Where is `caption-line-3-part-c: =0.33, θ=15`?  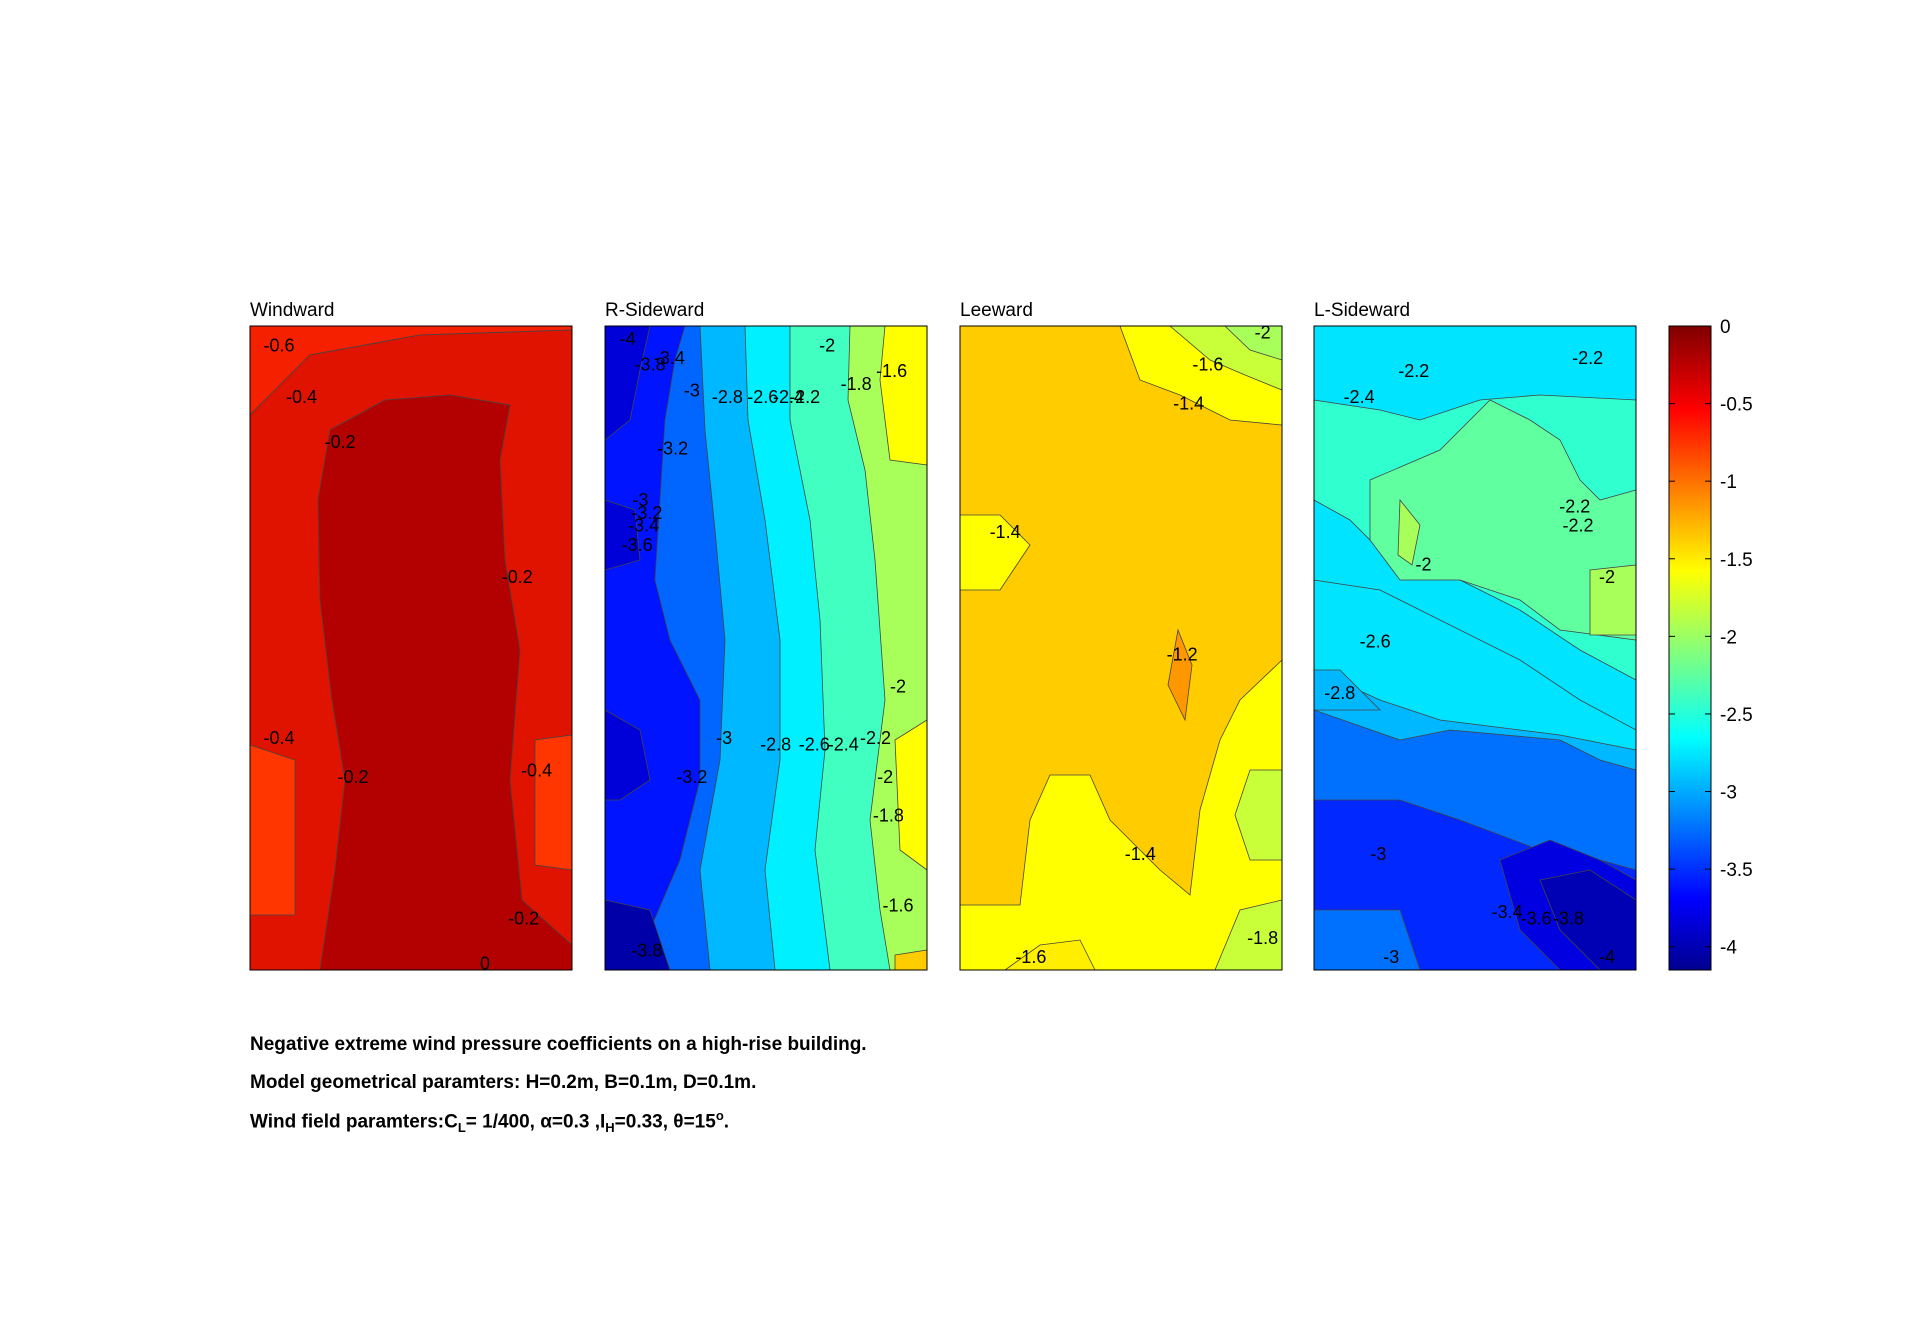
caption-line-3-part-c: =0.33, θ=15 is located at coordinates (665, 1122).